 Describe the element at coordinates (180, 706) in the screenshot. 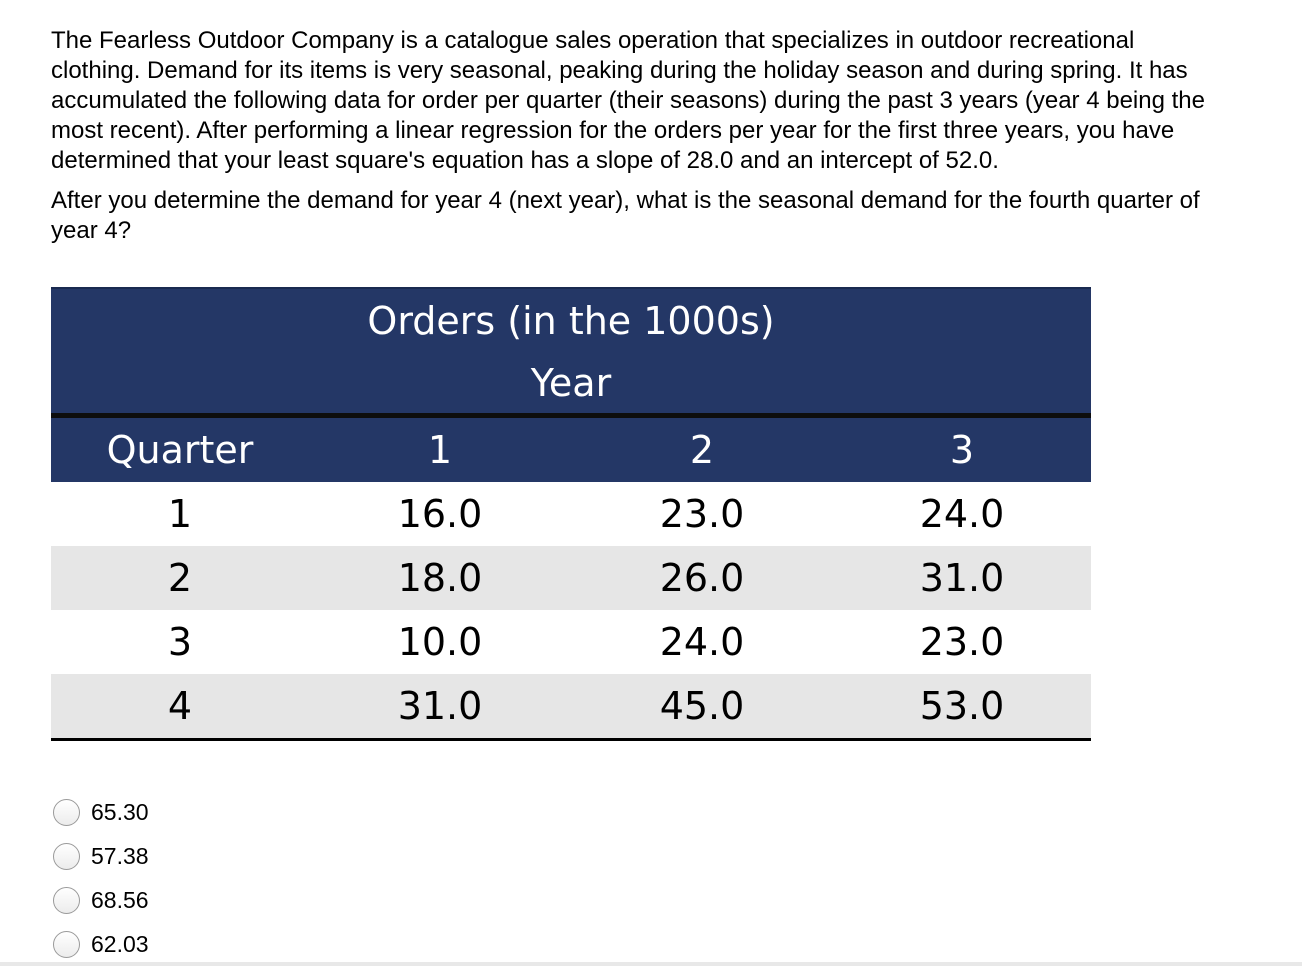

I see `quarter-cell: 4` at that location.